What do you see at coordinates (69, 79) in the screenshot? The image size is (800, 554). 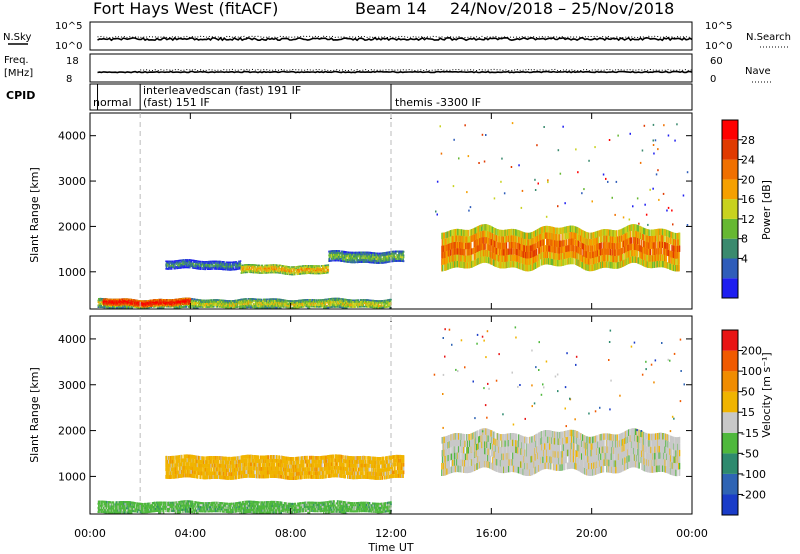 I see `freq-tick-bottom: 8` at bounding box center [69, 79].